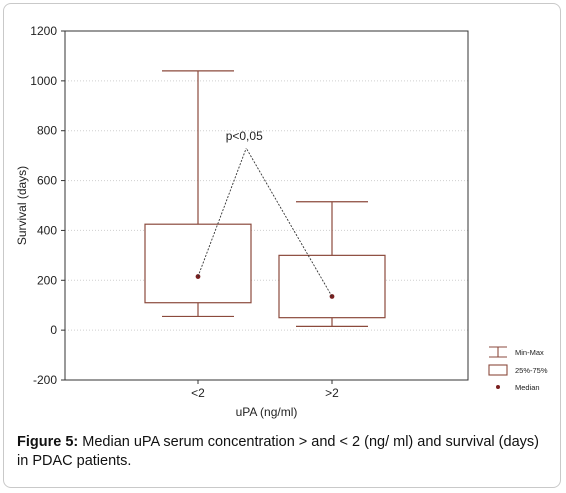  What do you see at coordinates (332, 393) in the screenshot?
I see `x-tick-label: >2` at bounding box center [332, 393].